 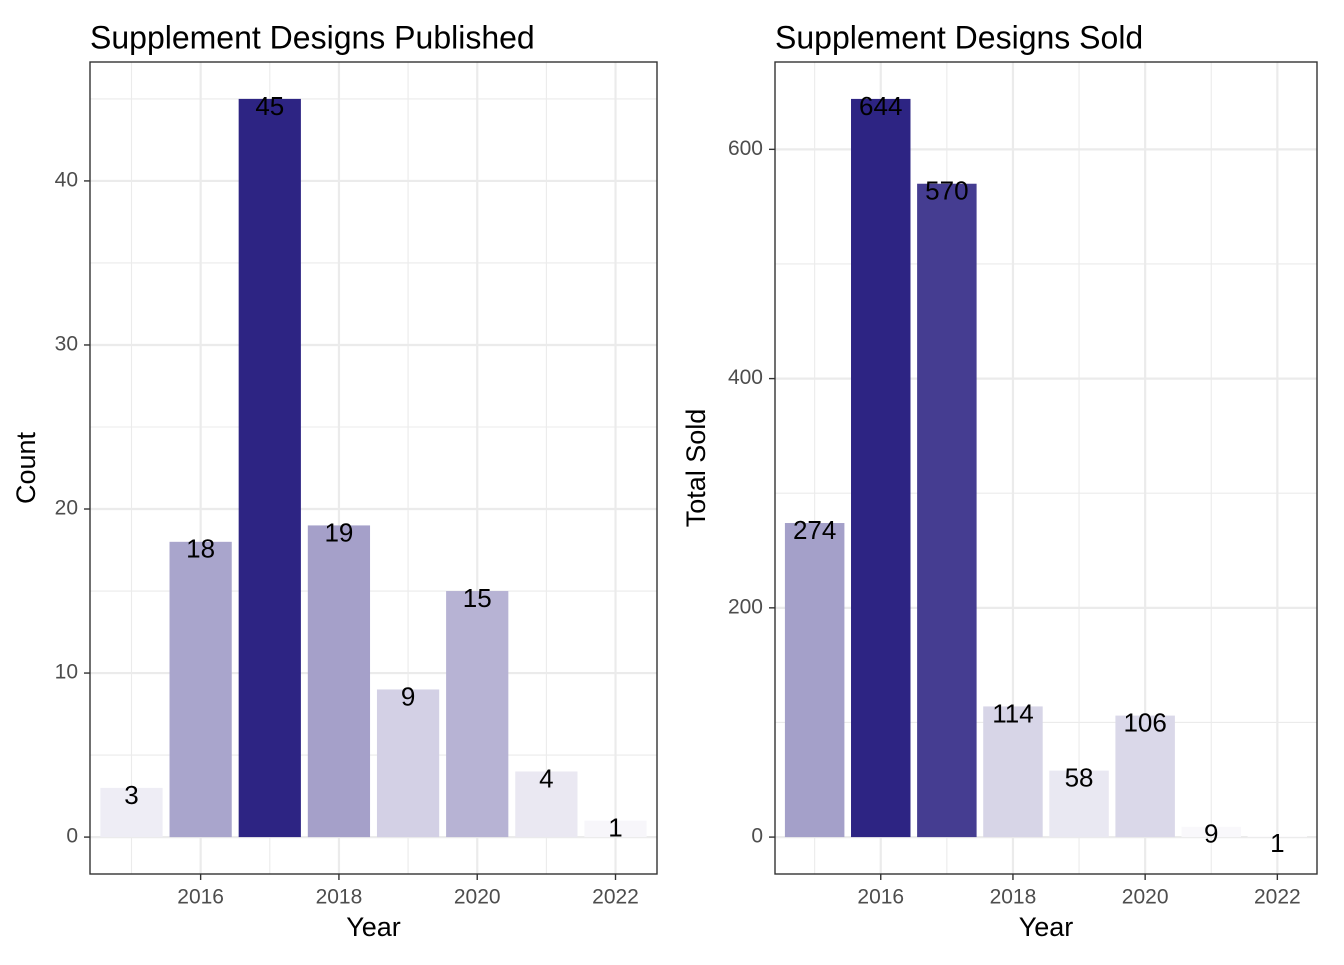 What do you see at coordinates (200, 549) in the screenshot?
I see `data-label-2016: 18` at bounding box center [200, 549].